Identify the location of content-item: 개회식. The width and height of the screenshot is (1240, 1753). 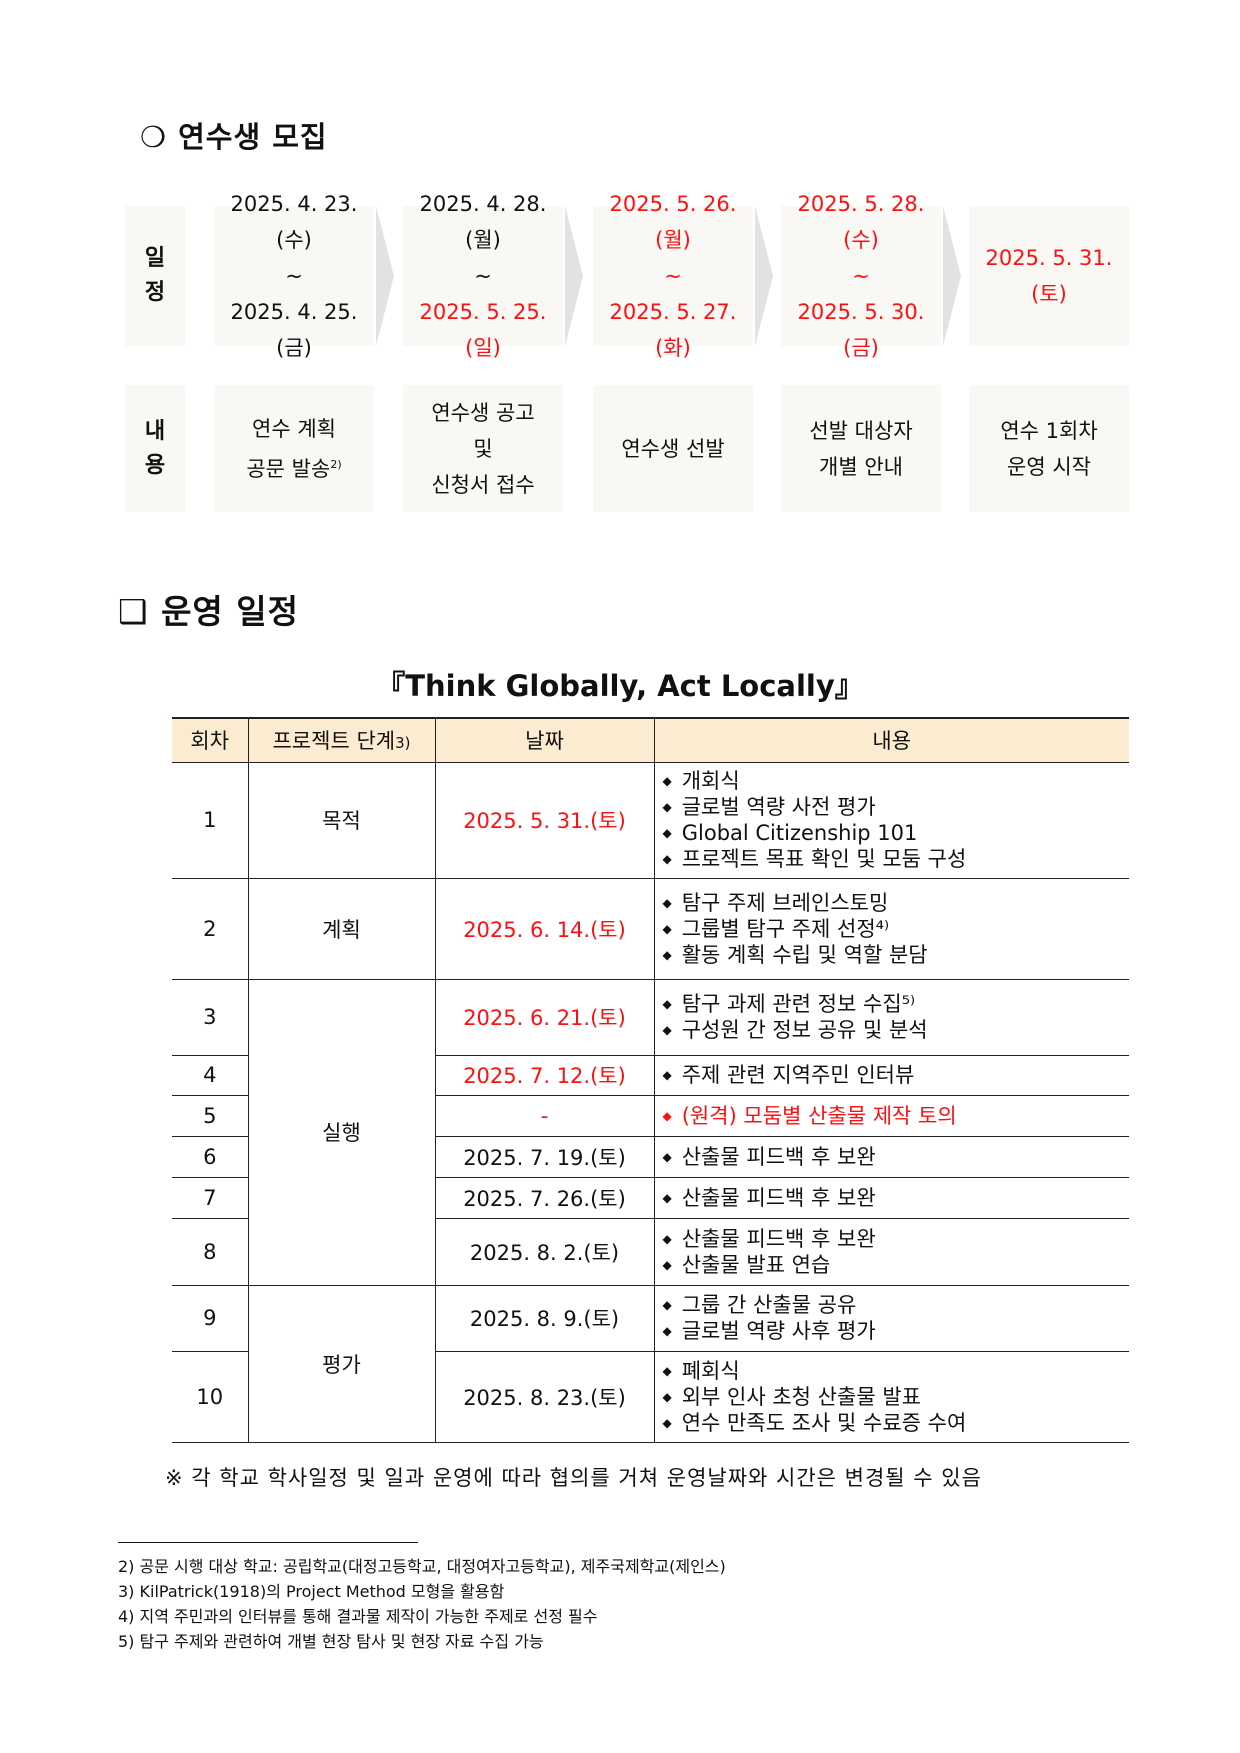
(896, 781).